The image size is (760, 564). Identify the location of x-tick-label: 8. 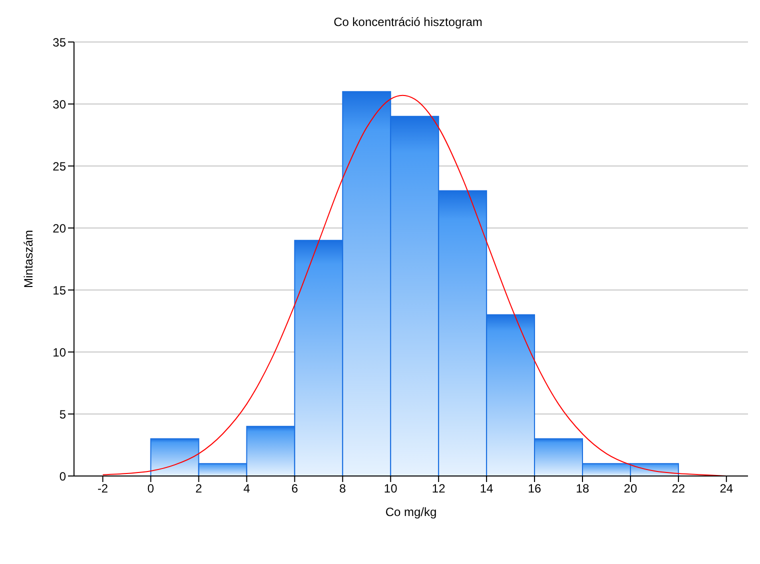
(342, 489).